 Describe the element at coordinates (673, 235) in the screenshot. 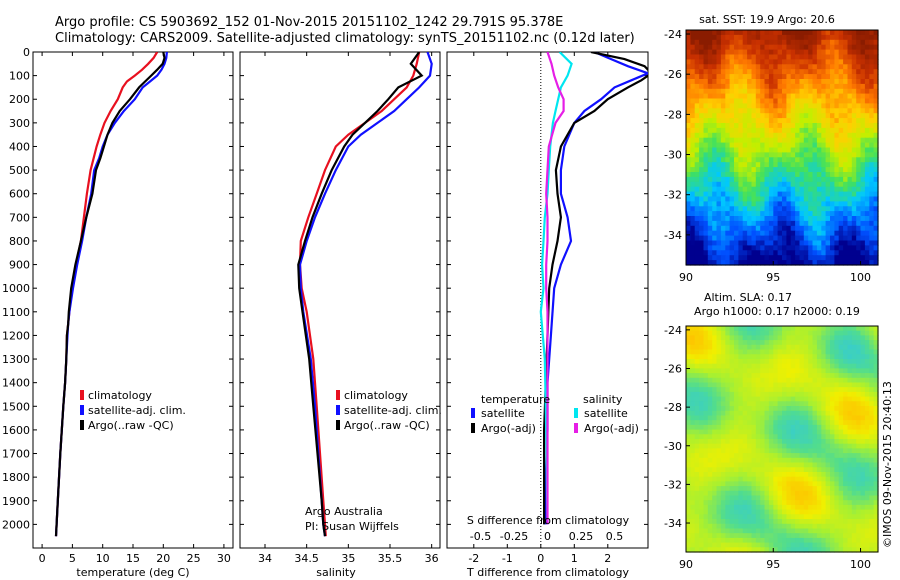

I see `map-y-tick-label: -34` at that location.